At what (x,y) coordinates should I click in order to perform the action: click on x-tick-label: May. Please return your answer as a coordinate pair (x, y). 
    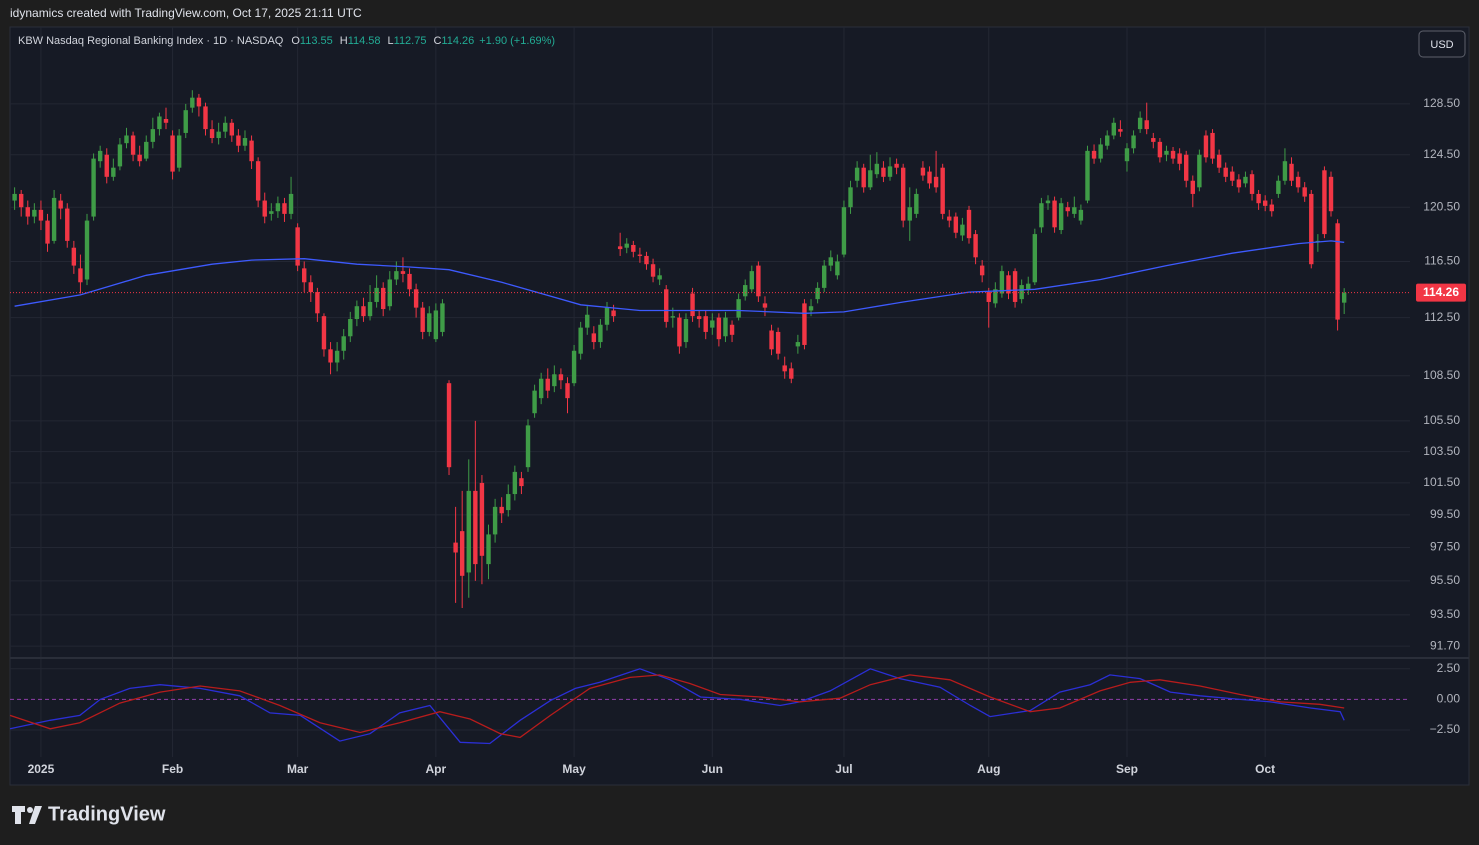
    Looking at the image, I should click on (574, 769).